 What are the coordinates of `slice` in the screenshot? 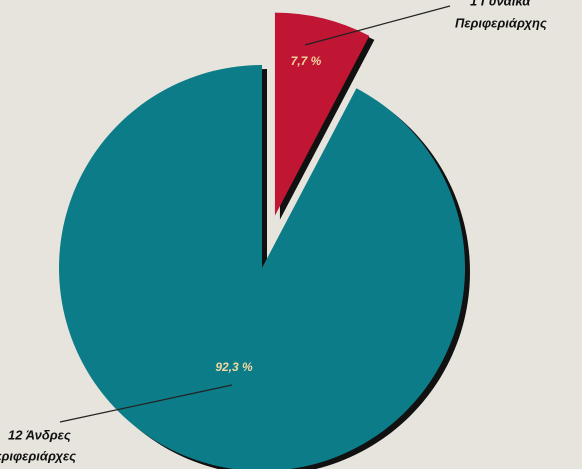 It's located at (322, 114).